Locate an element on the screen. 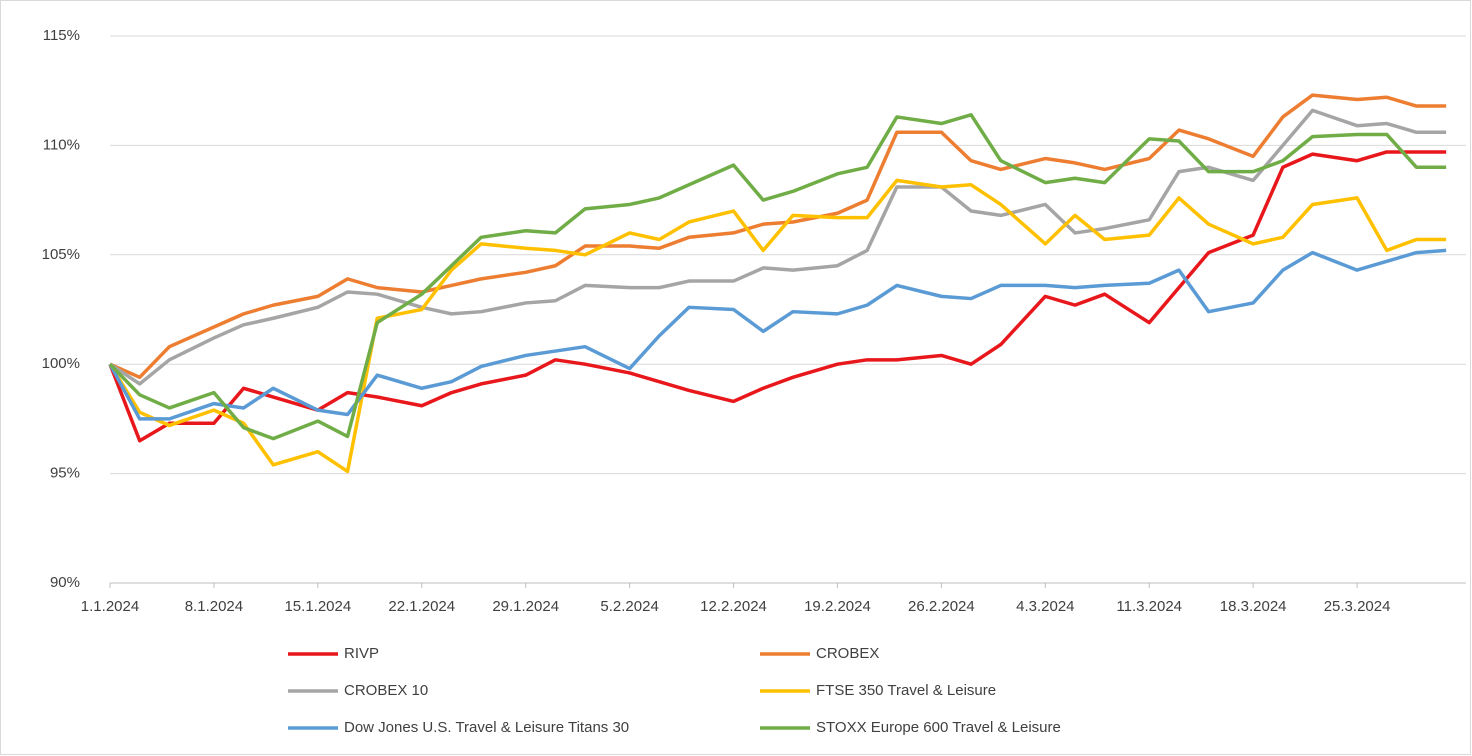  x-tick-label: 29.1.2024 is located at coordinates (525, 606).